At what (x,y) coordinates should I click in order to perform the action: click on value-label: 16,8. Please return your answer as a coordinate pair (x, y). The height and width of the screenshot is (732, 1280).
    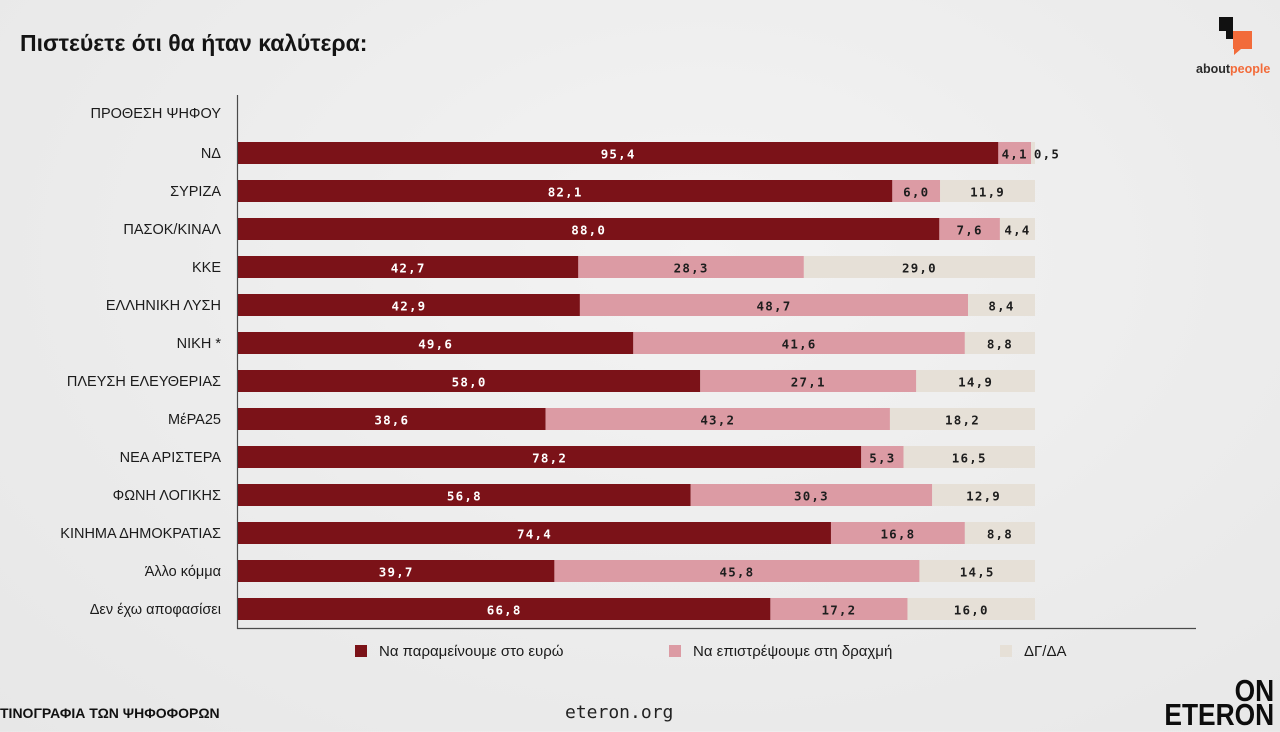
    Looking at the image, I should click on (897, 534).